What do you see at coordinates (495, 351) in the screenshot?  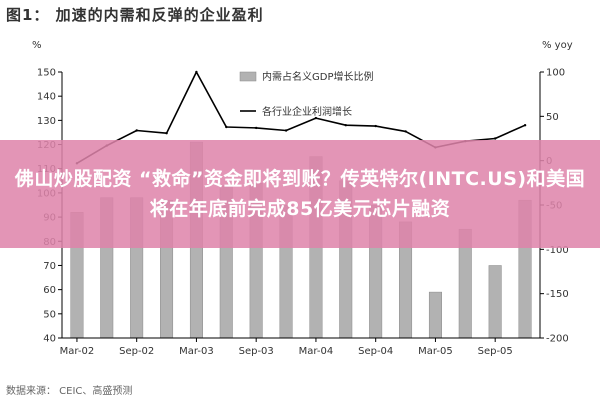 I see `x-tick-label: Sep-05` at bounding box center [495, 351].